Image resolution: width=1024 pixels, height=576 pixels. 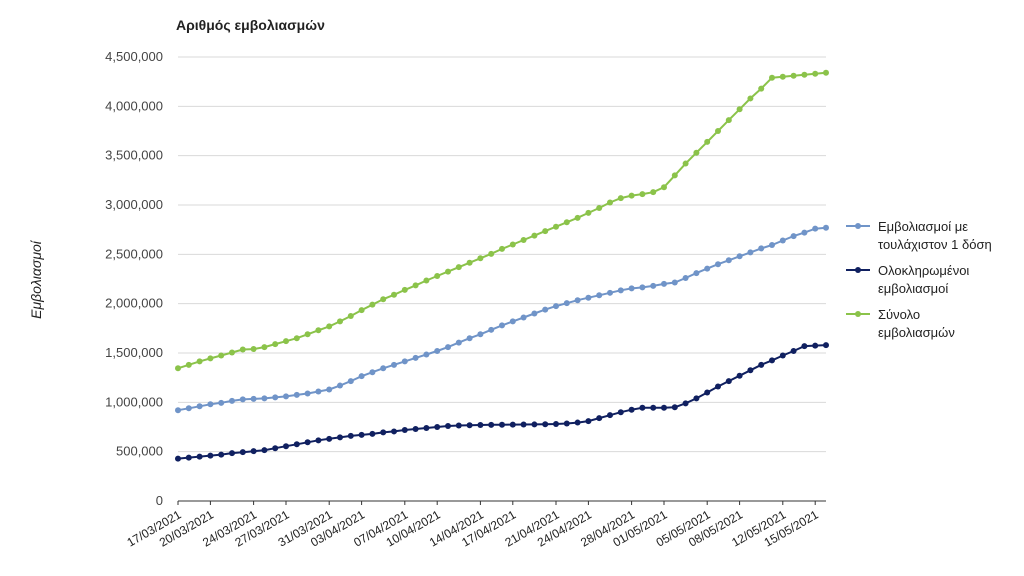 What do you see at coordinates (250, 25) in the screenshot?
I see `chart-title: Αριθμός εμβολιασμών` at bounding box center [250, 25].